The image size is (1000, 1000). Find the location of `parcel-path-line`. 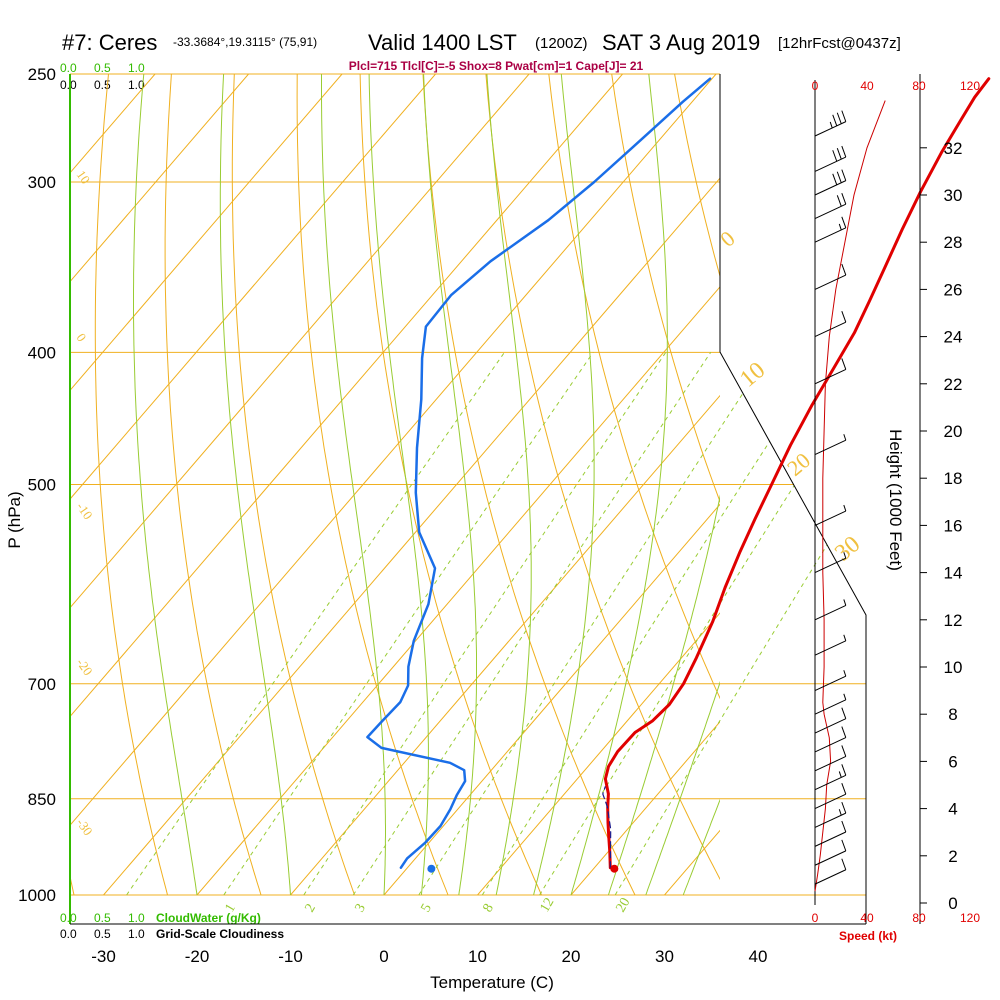

parcel-path-line is located at coordinates (607, 827).